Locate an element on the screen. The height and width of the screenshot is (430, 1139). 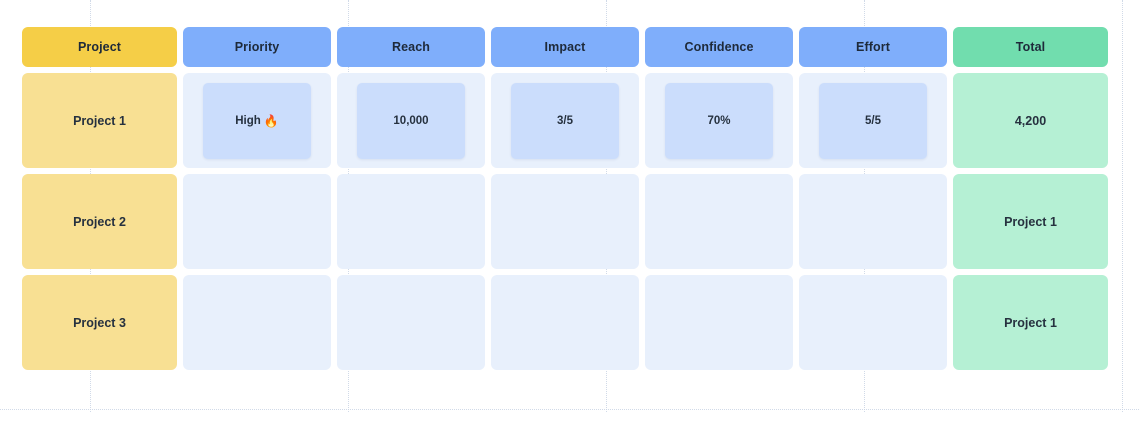
column-header-label: Effort is located at coordinates (873, 47).